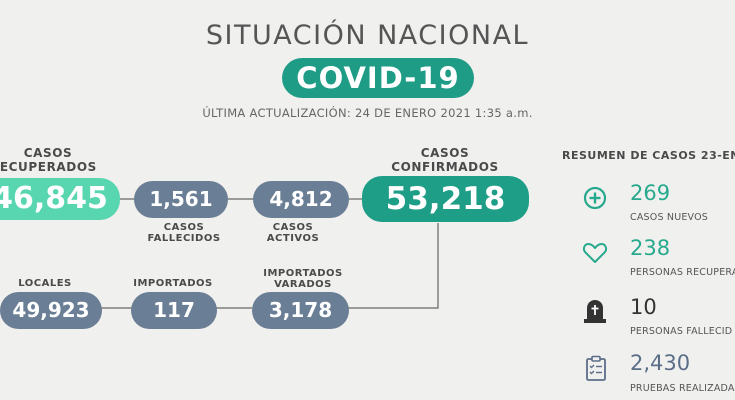 The width and height of the screenshot is (735, 400). I want to click on recovered-label-line1: CASOS, so click(48, 153).